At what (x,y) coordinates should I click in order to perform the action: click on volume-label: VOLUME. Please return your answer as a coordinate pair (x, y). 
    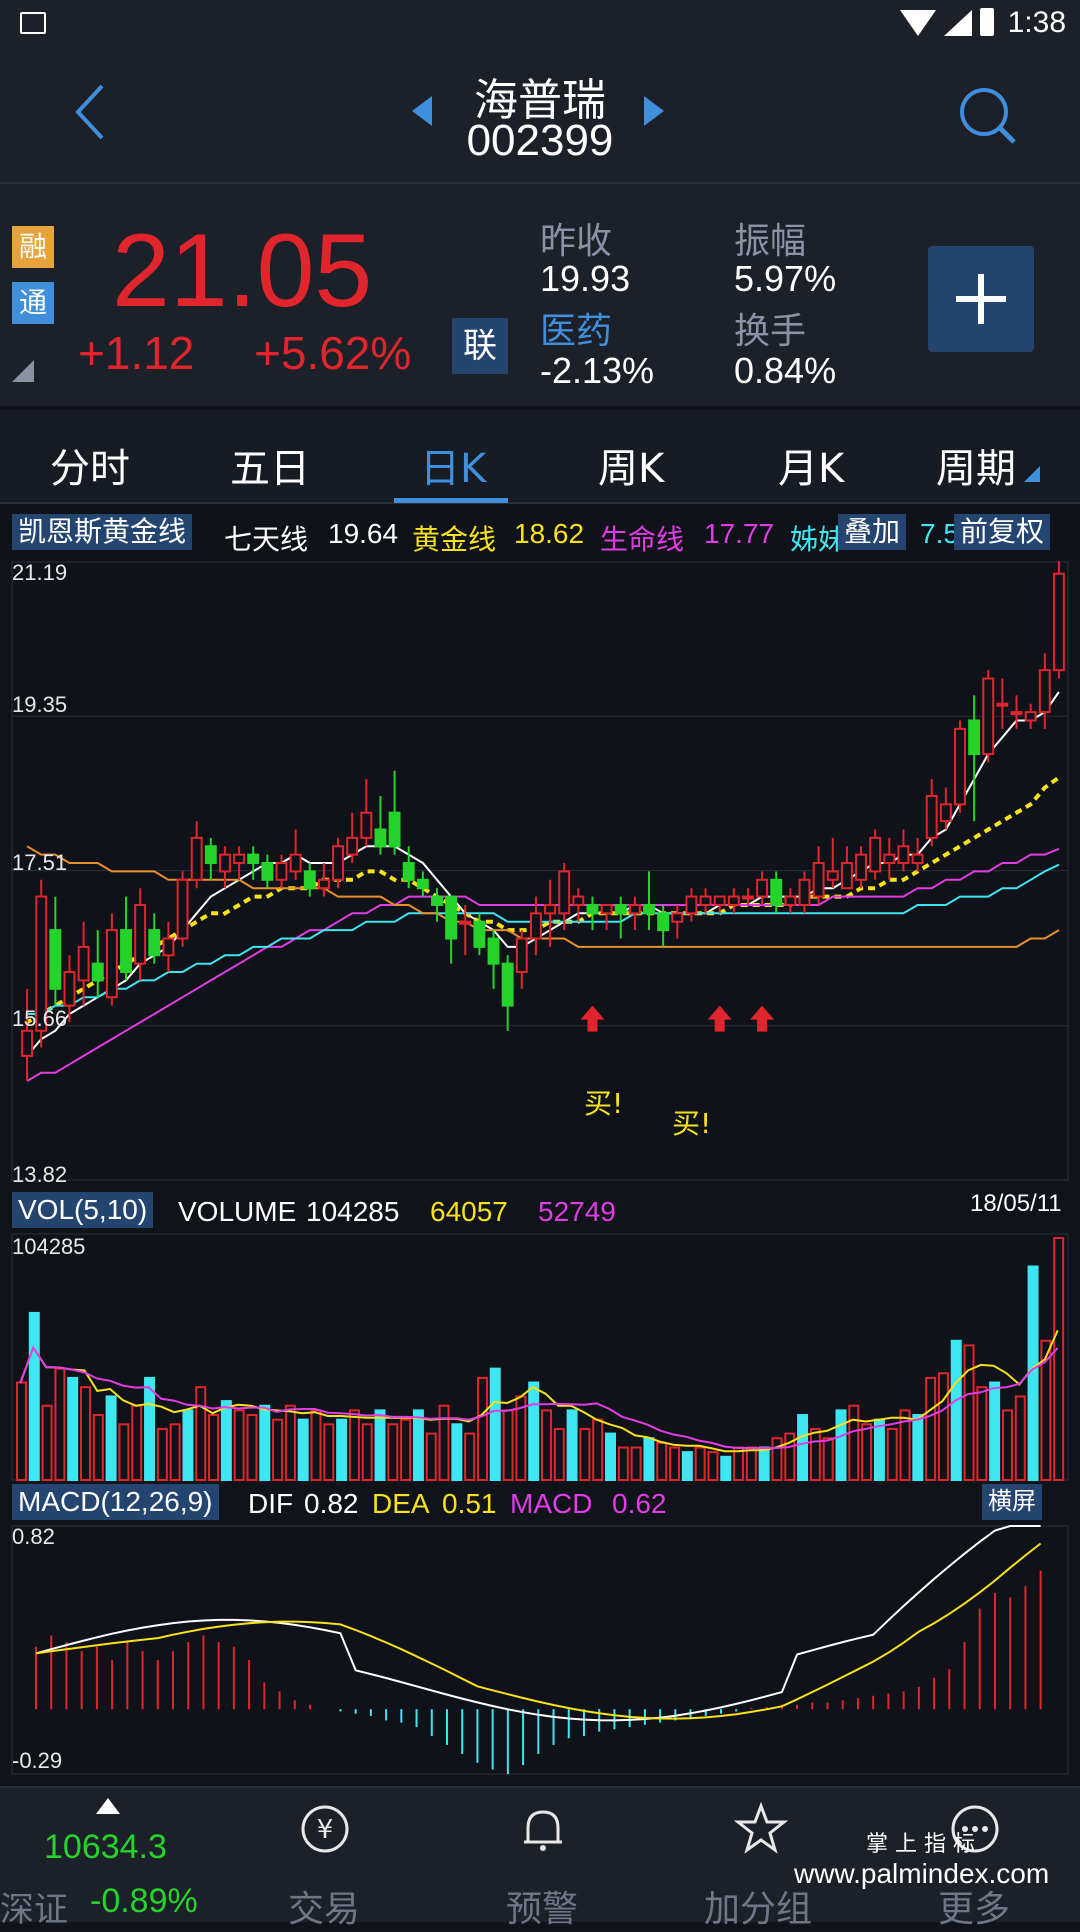
    Looking at the image, I should click on (237, 1211).